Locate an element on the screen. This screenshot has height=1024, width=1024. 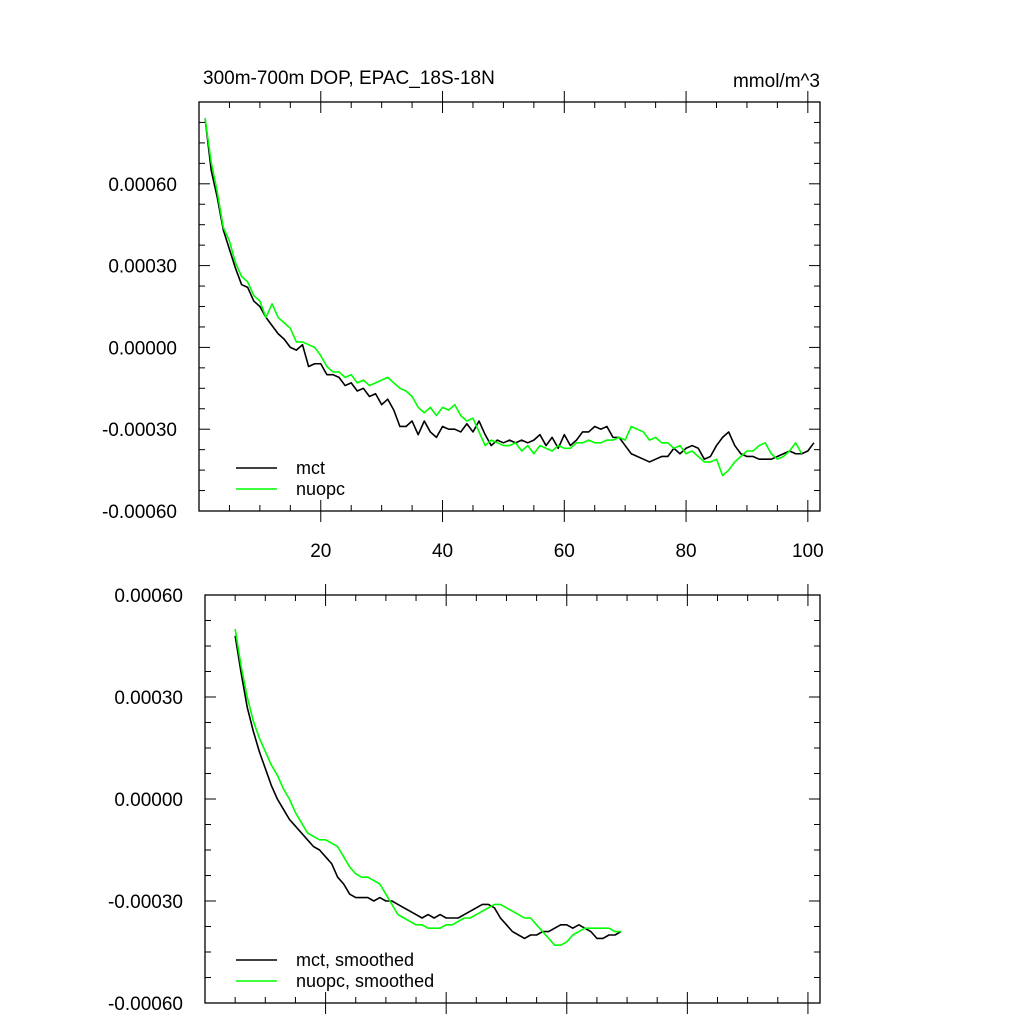
bottom-series-mct-smoothed is located at coordinates (428, 787).